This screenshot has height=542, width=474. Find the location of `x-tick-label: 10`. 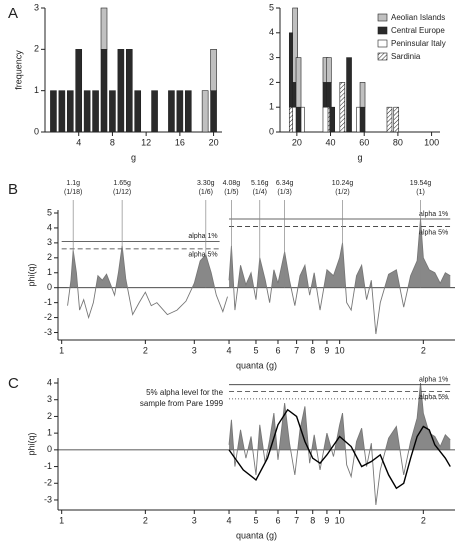

x-tick-label: 10 is located at coordinates (340, 350).